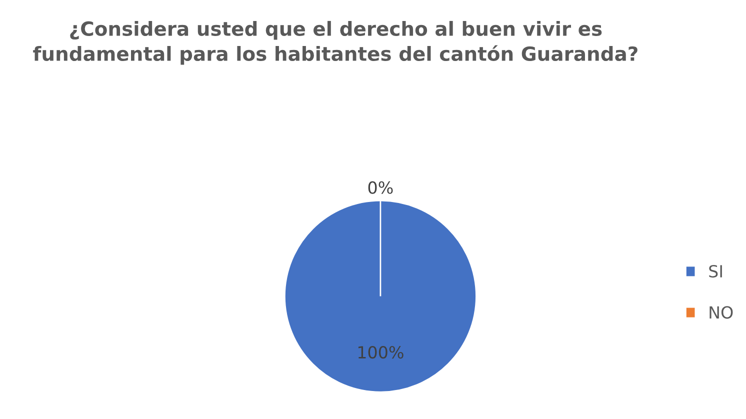 The image size is (746, 419). What do you see at coordinates (335, 42) in the screenshot?
I see `chart-title: ¿Considera usted que el derecho al buen vivir es fundamental para los habitantes del cantón Guaranda?` at bounding box center [335, 42].